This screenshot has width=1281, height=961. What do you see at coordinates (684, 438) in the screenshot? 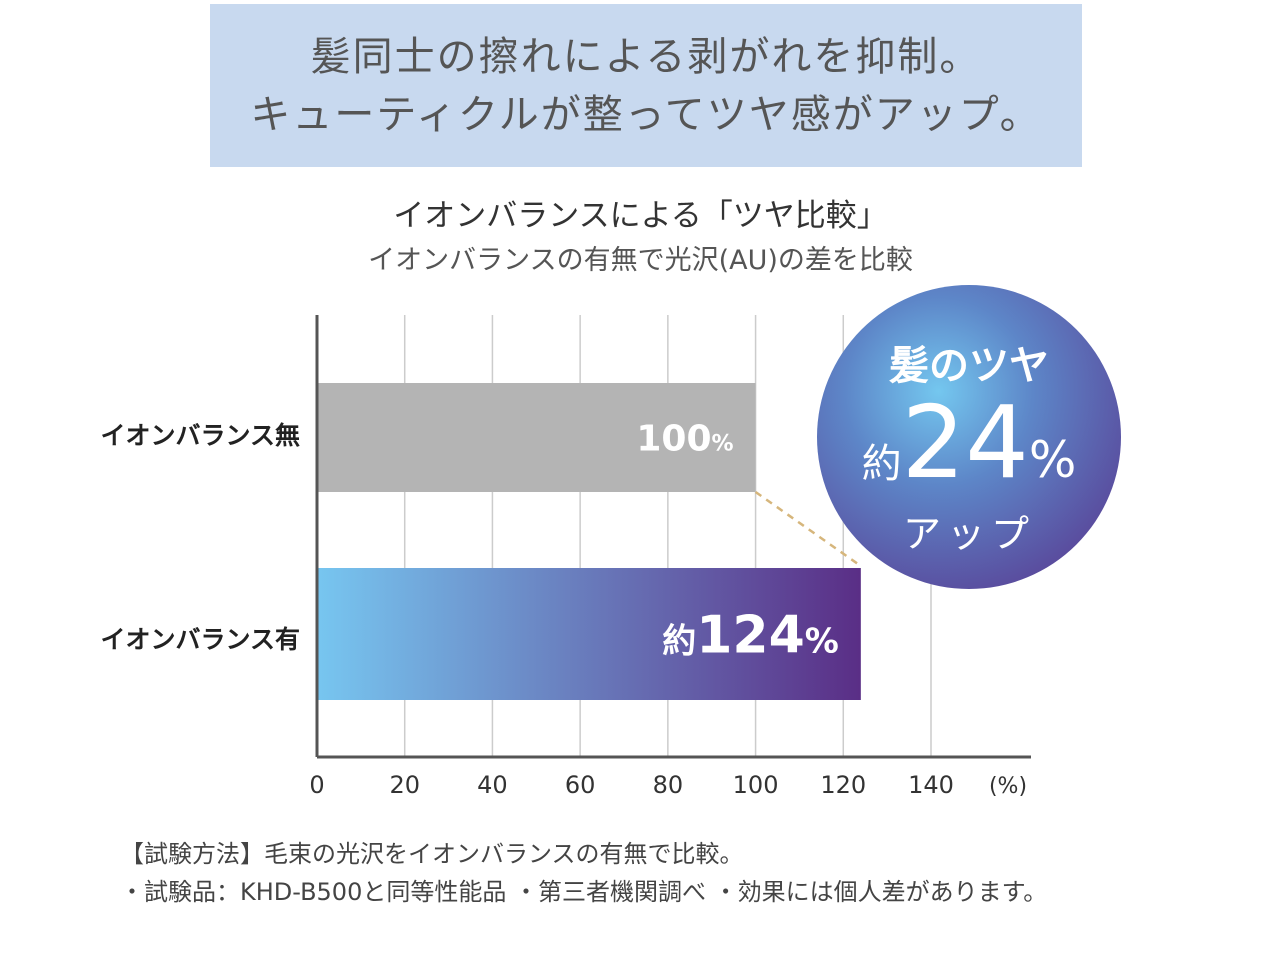
I see `bar-data-label: 100%` at bounding box center [684, 438].